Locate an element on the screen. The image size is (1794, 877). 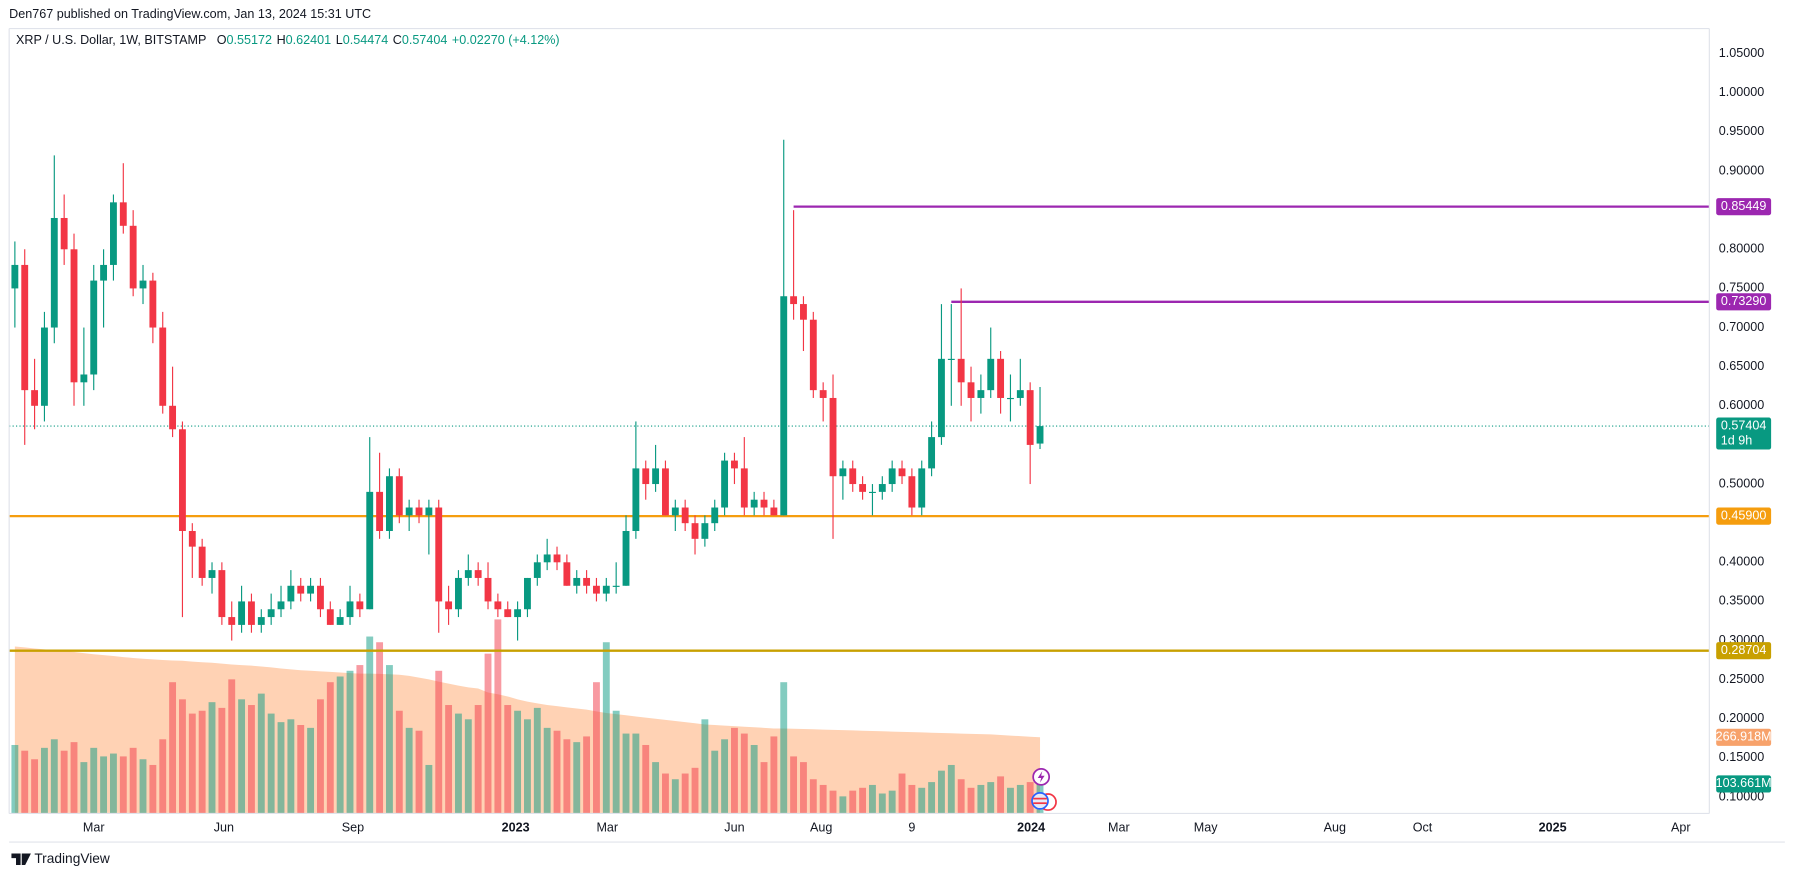
y-tick-label: 0.15000 is located at coordinates (1741, 757).